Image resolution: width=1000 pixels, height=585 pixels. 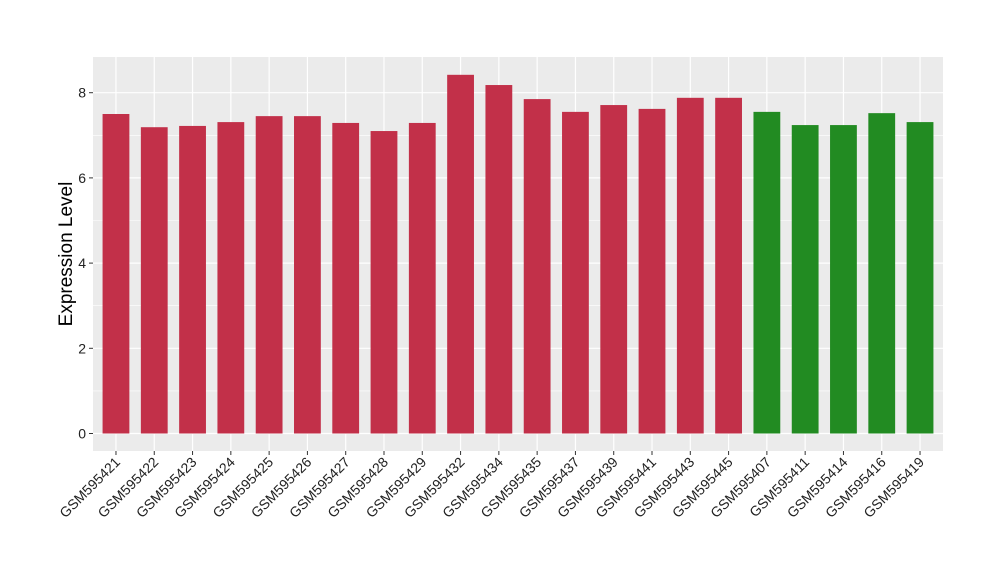 I want to click on bar-GSM595416, so click(x=882, y=273).